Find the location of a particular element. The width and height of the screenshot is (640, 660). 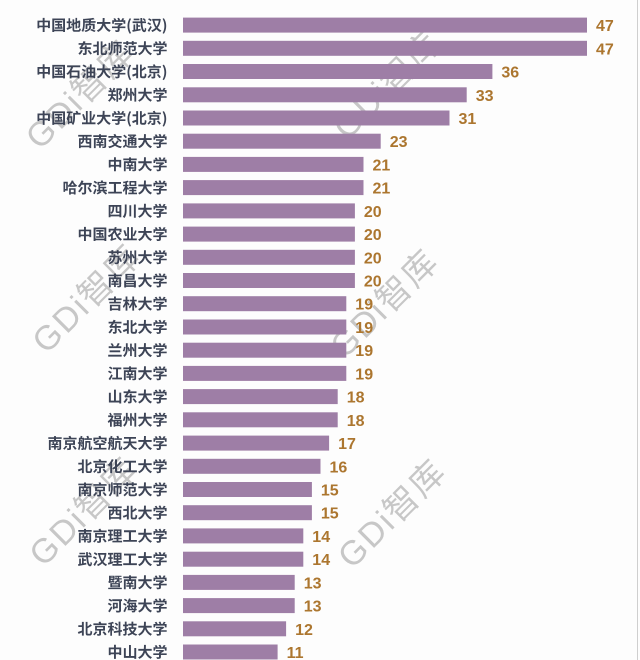

svg-text: 17 is located at coordinates (347, 444).